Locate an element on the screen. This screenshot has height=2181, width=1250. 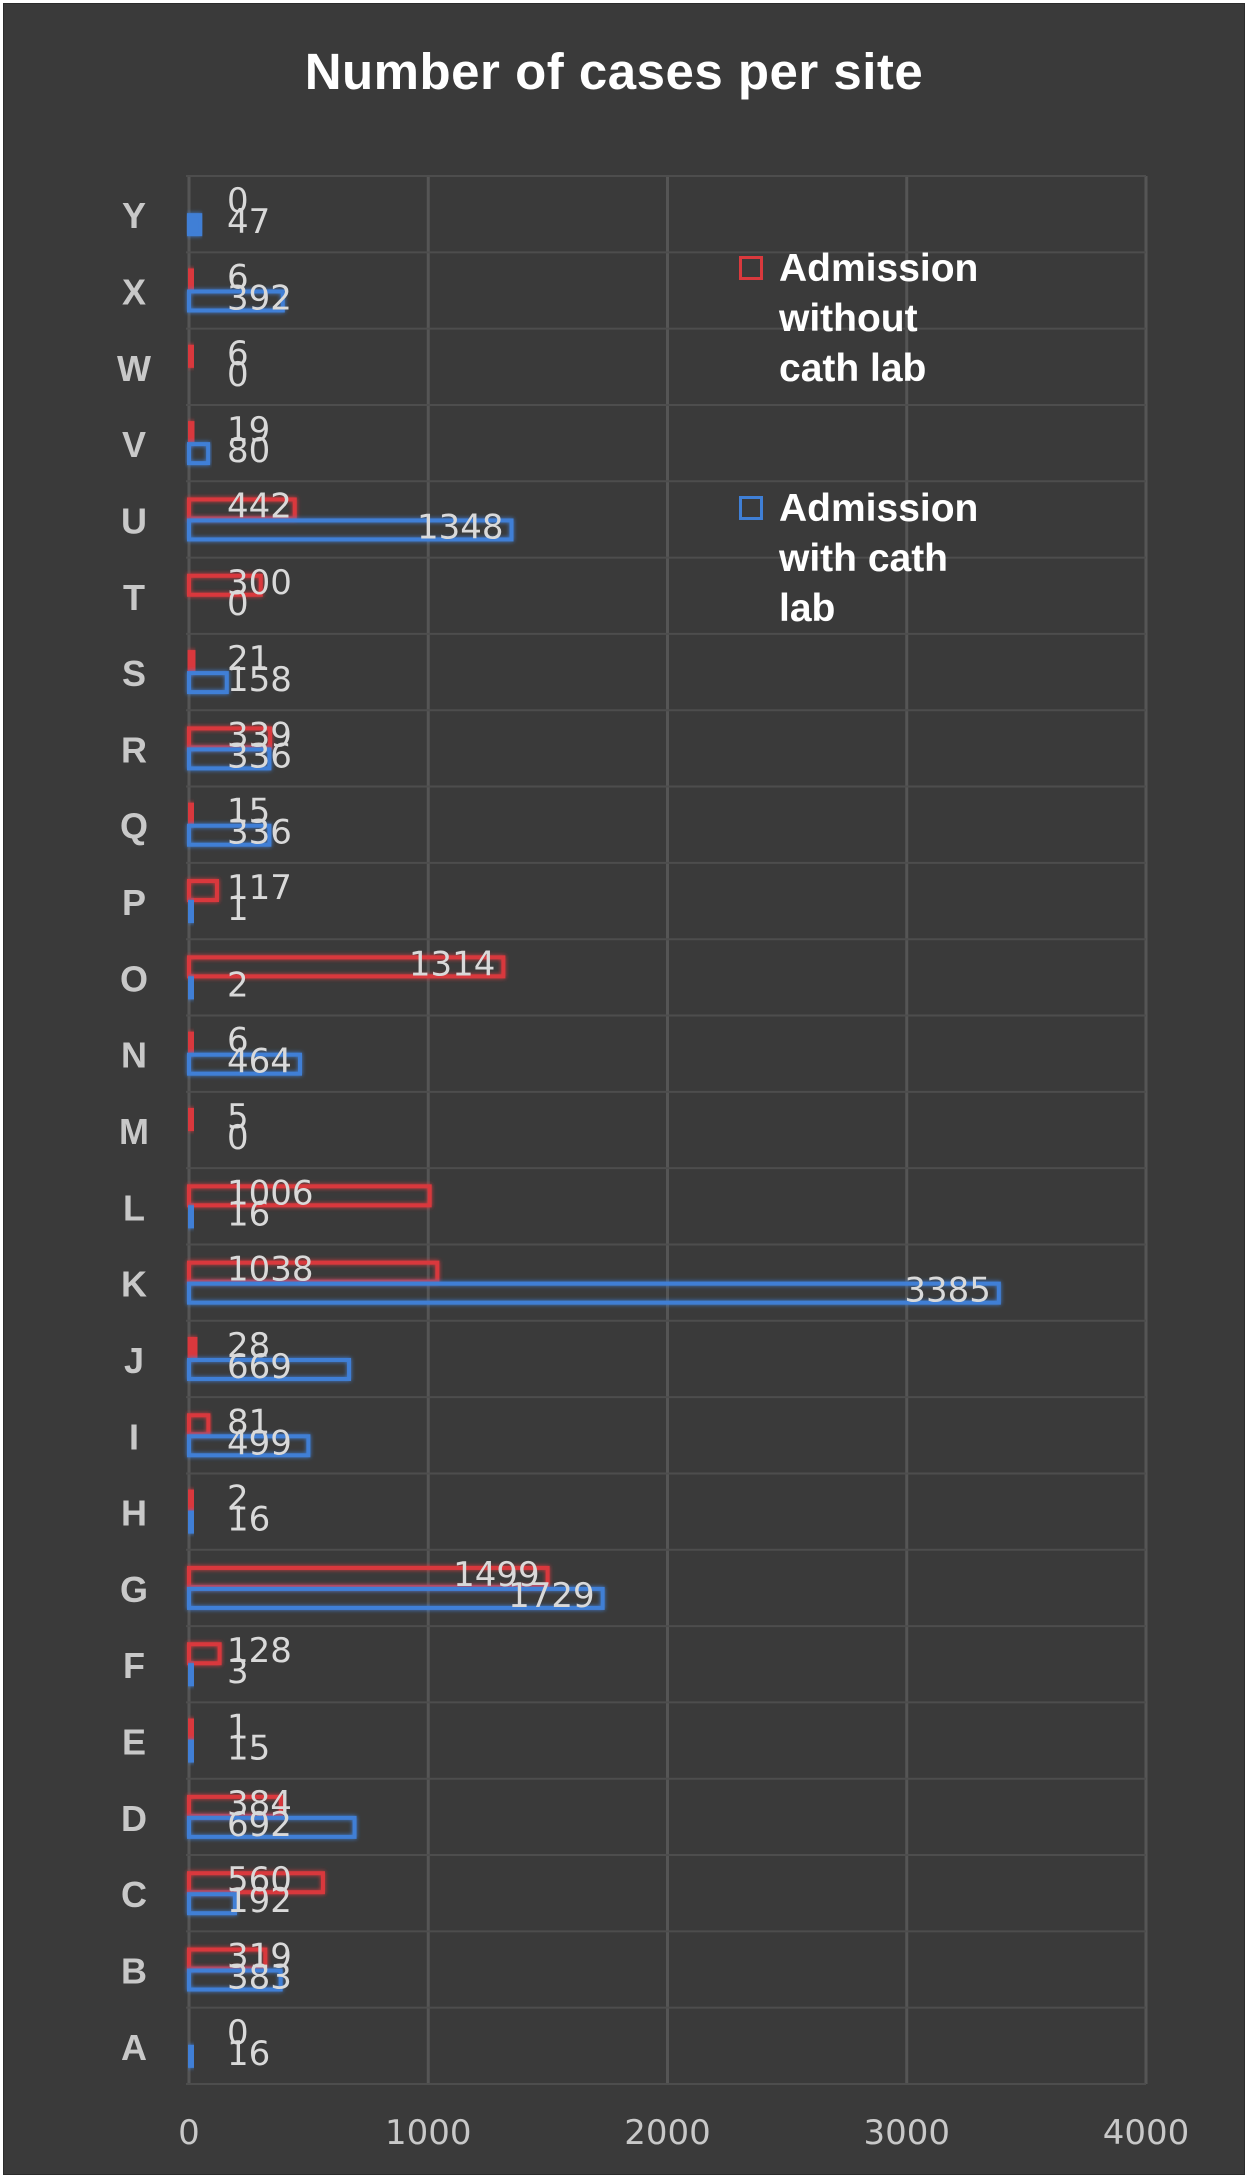
value-label-with-cath-lab: 192 is located at coordinates (259, 1901).